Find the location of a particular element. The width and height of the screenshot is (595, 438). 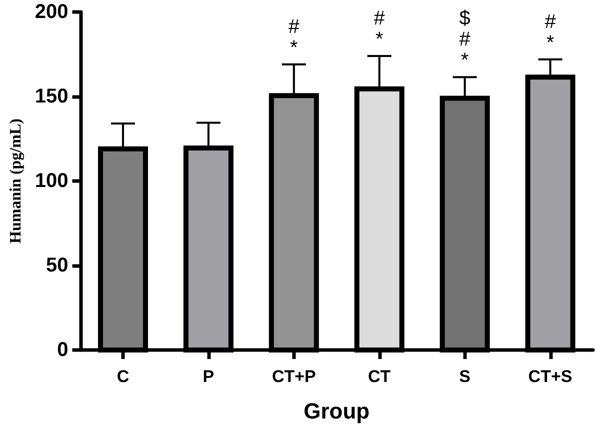

y-tick-label: 150 is located at coordinates (51, 97).